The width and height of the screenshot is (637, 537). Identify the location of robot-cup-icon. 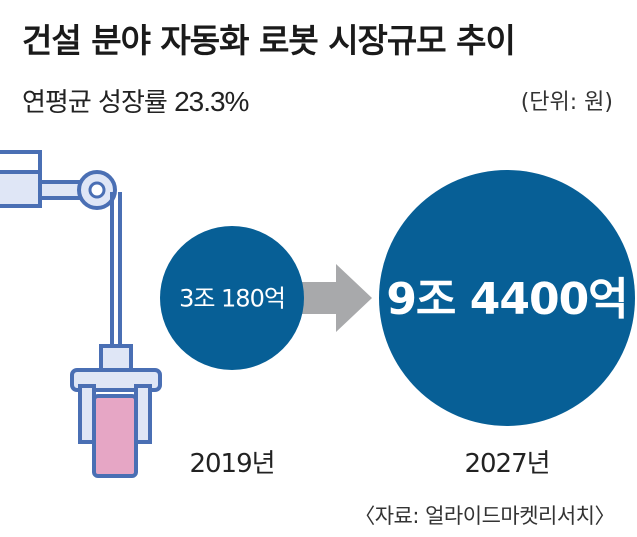
(115, 436).